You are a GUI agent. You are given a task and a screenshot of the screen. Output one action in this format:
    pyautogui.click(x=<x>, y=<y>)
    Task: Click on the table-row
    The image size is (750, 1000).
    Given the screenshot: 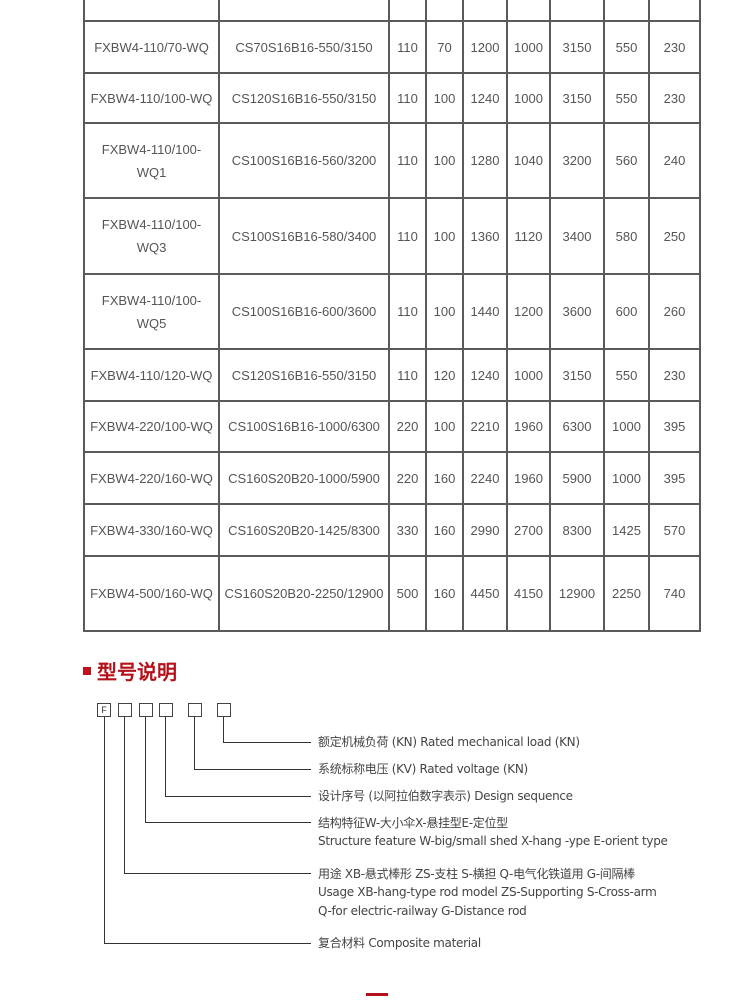 What is the action you would take?
    pyautogui.click(x=392, y=11)
    